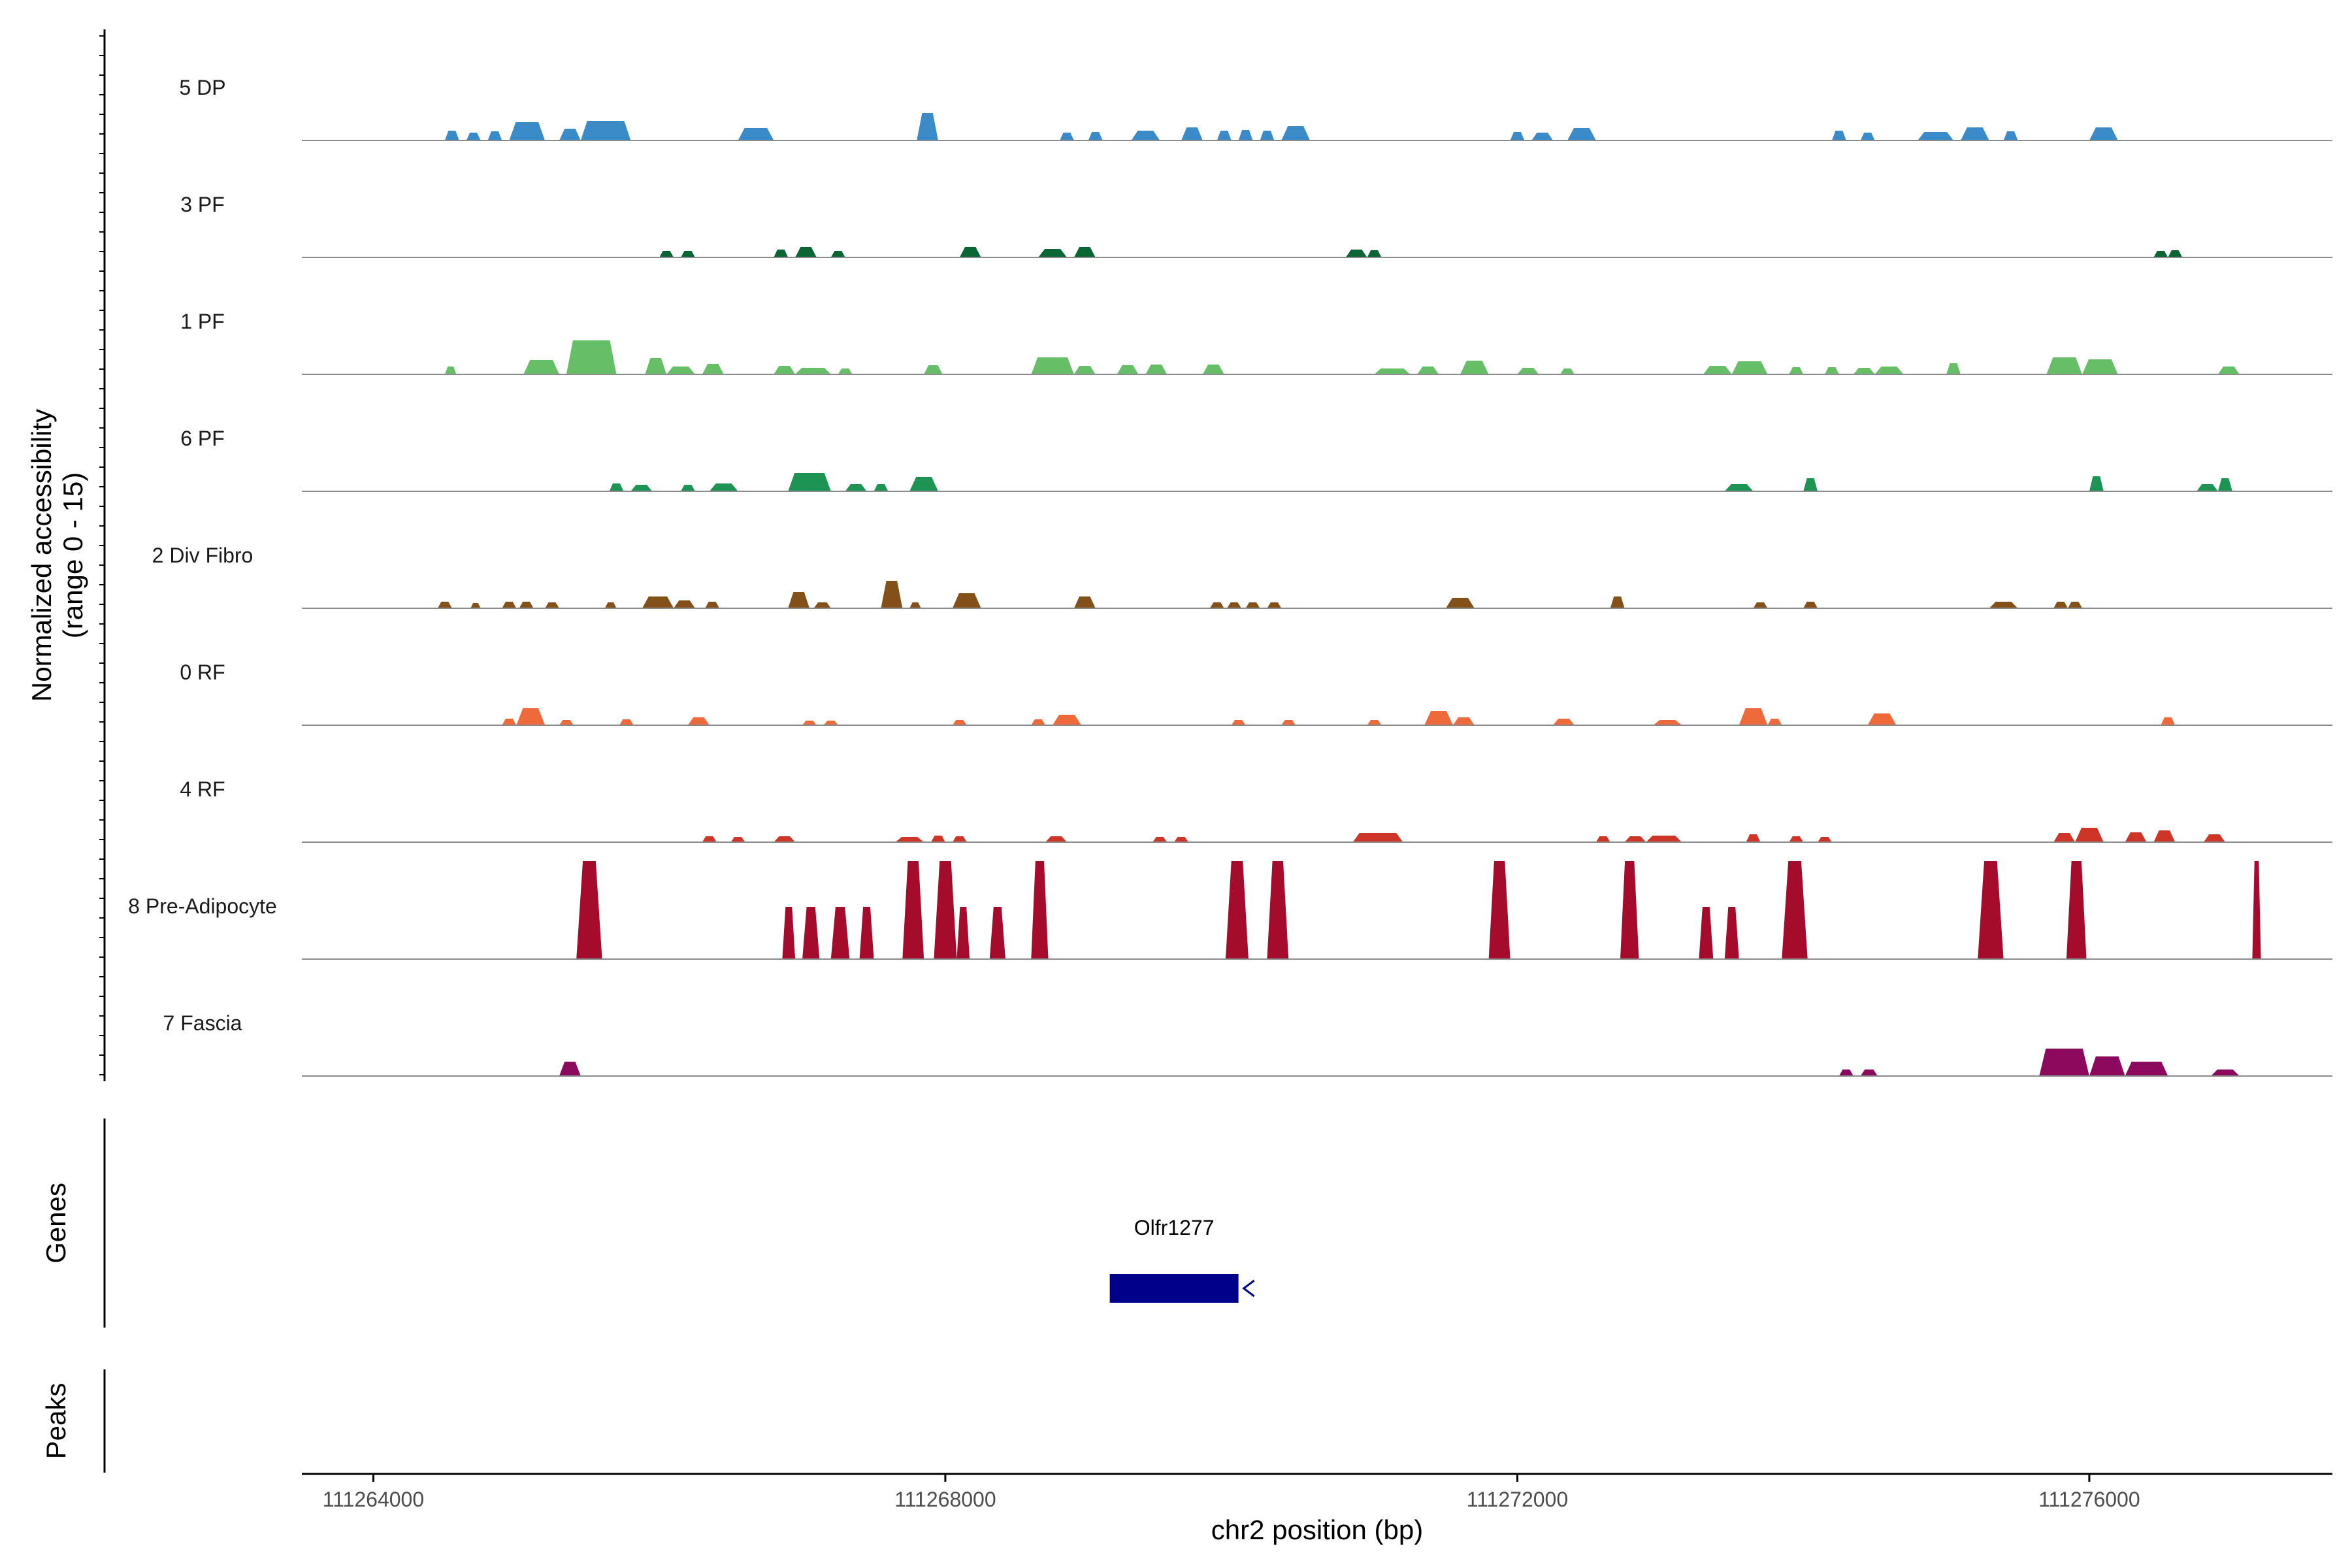 The image size is (2352, 1568). I want to click on genes-panel: Genes Olfr1277, so click(648, 1223).